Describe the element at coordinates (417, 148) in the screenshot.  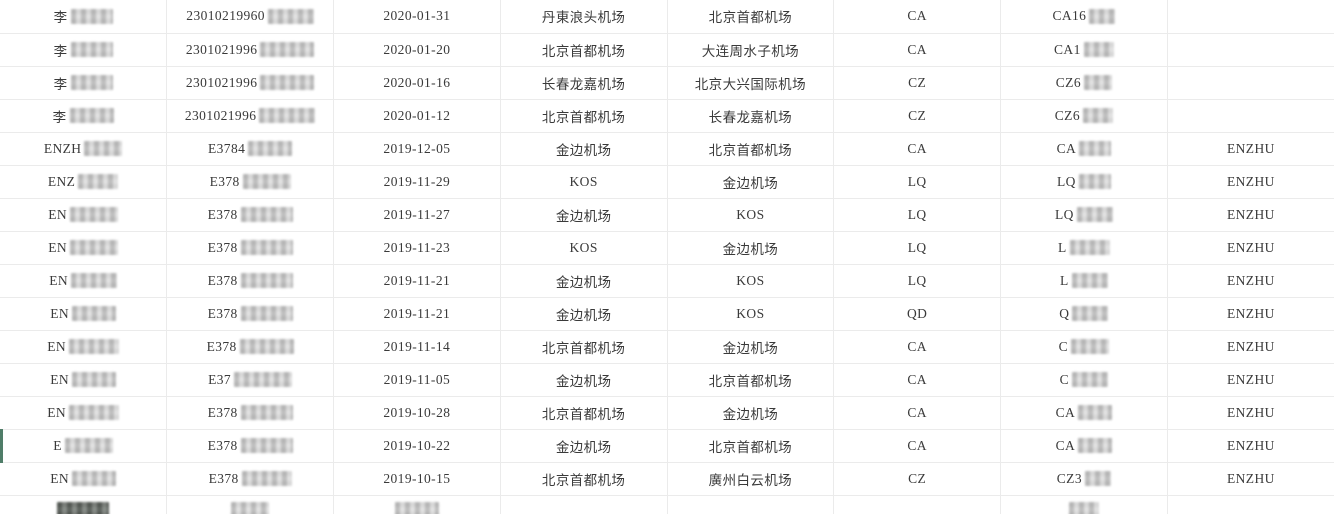
I see `cell-flight-date: 2019-12-05` at that location.